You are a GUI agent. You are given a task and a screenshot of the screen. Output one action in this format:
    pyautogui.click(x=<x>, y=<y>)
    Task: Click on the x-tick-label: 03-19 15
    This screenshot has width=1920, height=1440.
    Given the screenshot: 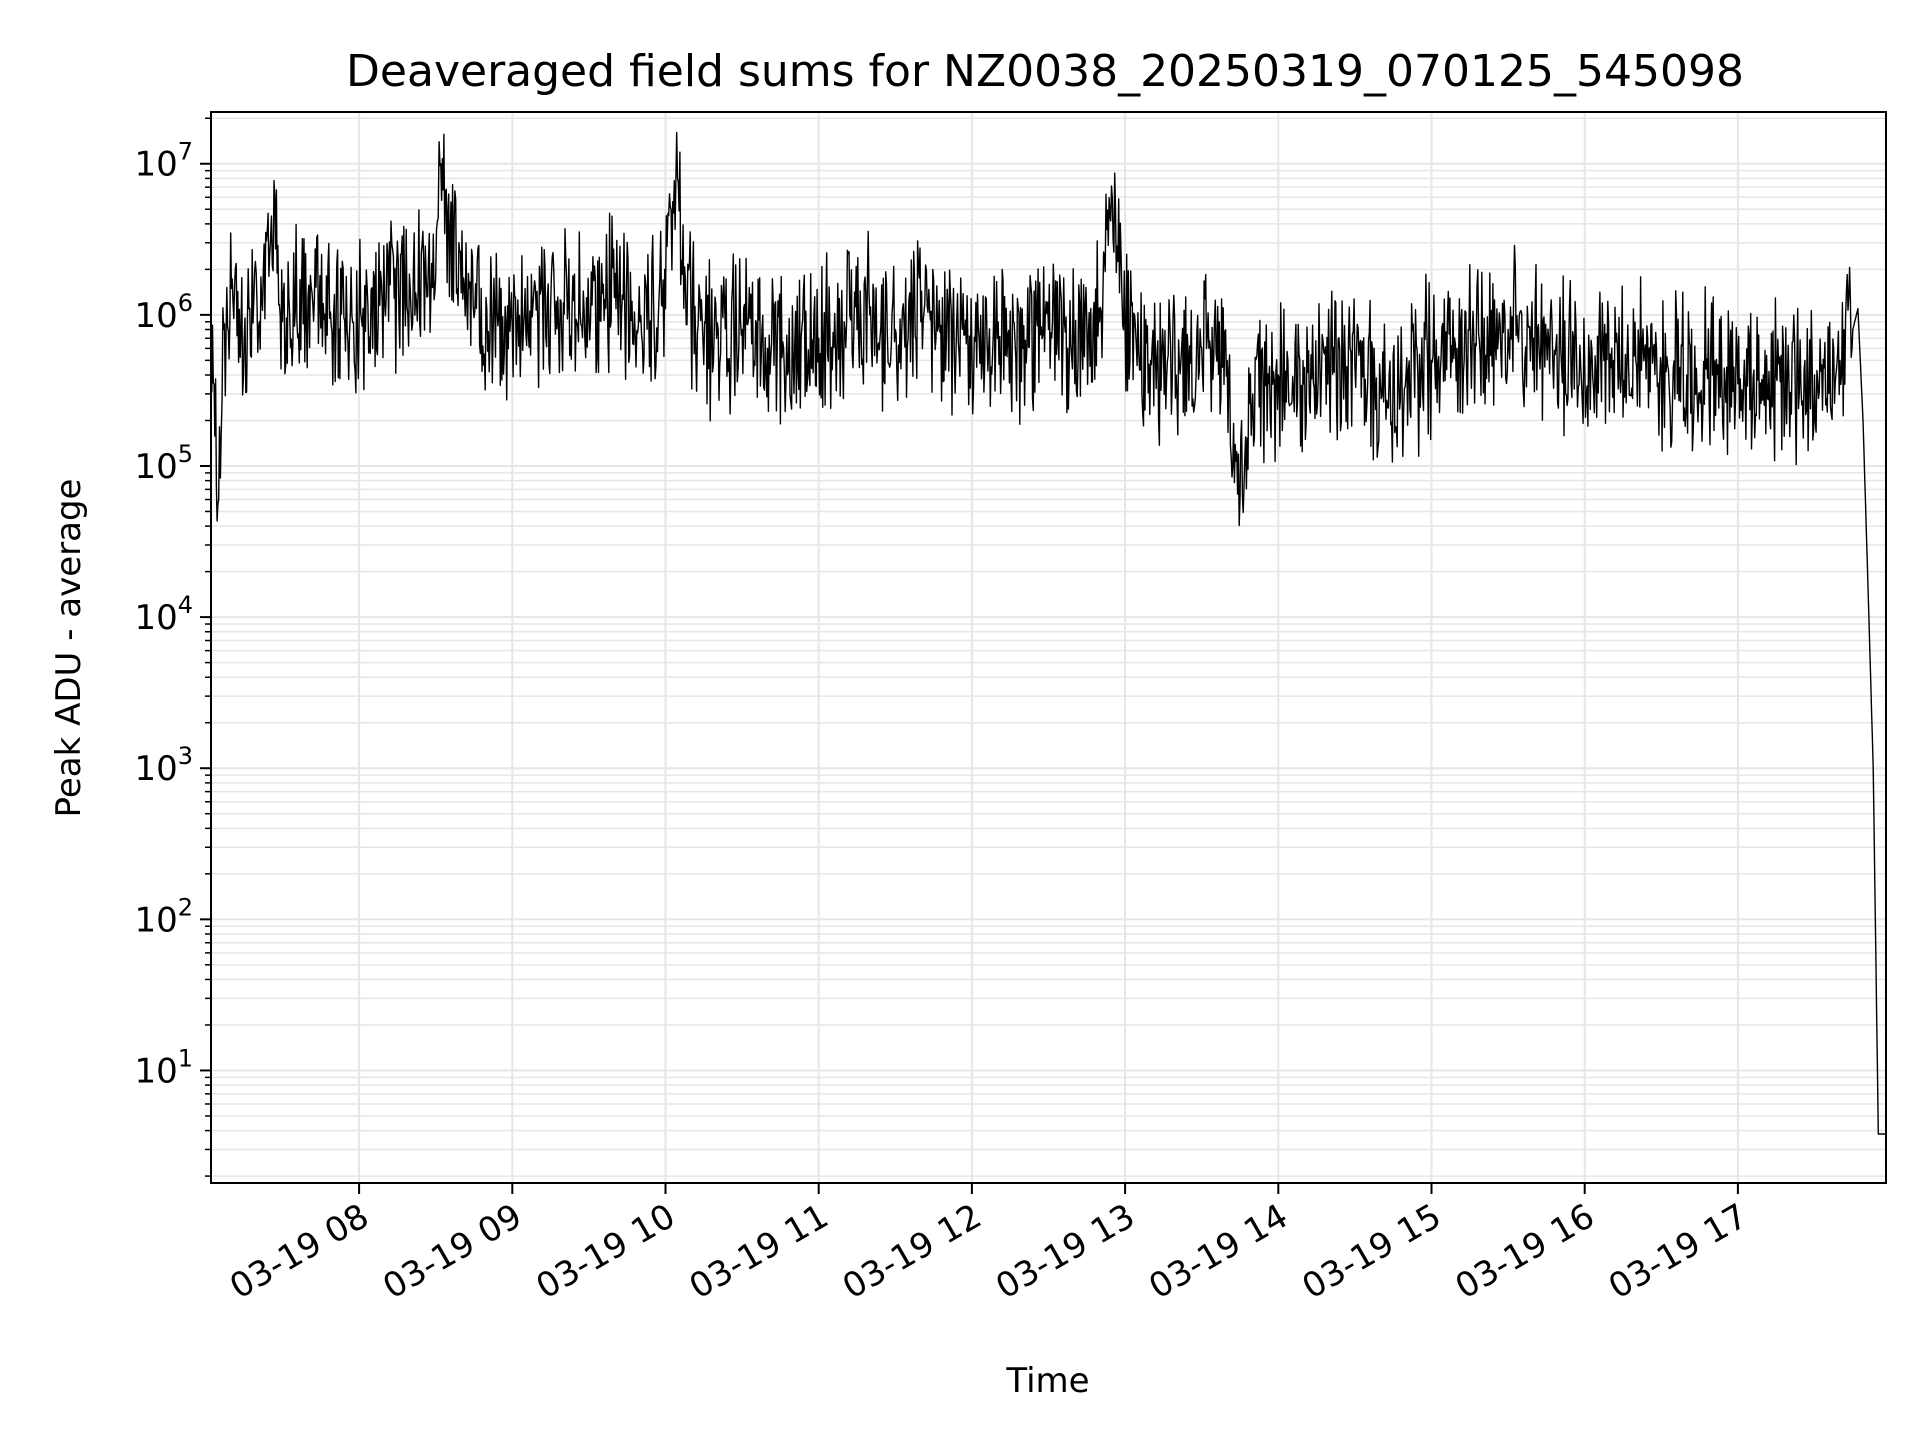 What is the action you would take?
    pyautogui.click(x=1372, y=1251)
    